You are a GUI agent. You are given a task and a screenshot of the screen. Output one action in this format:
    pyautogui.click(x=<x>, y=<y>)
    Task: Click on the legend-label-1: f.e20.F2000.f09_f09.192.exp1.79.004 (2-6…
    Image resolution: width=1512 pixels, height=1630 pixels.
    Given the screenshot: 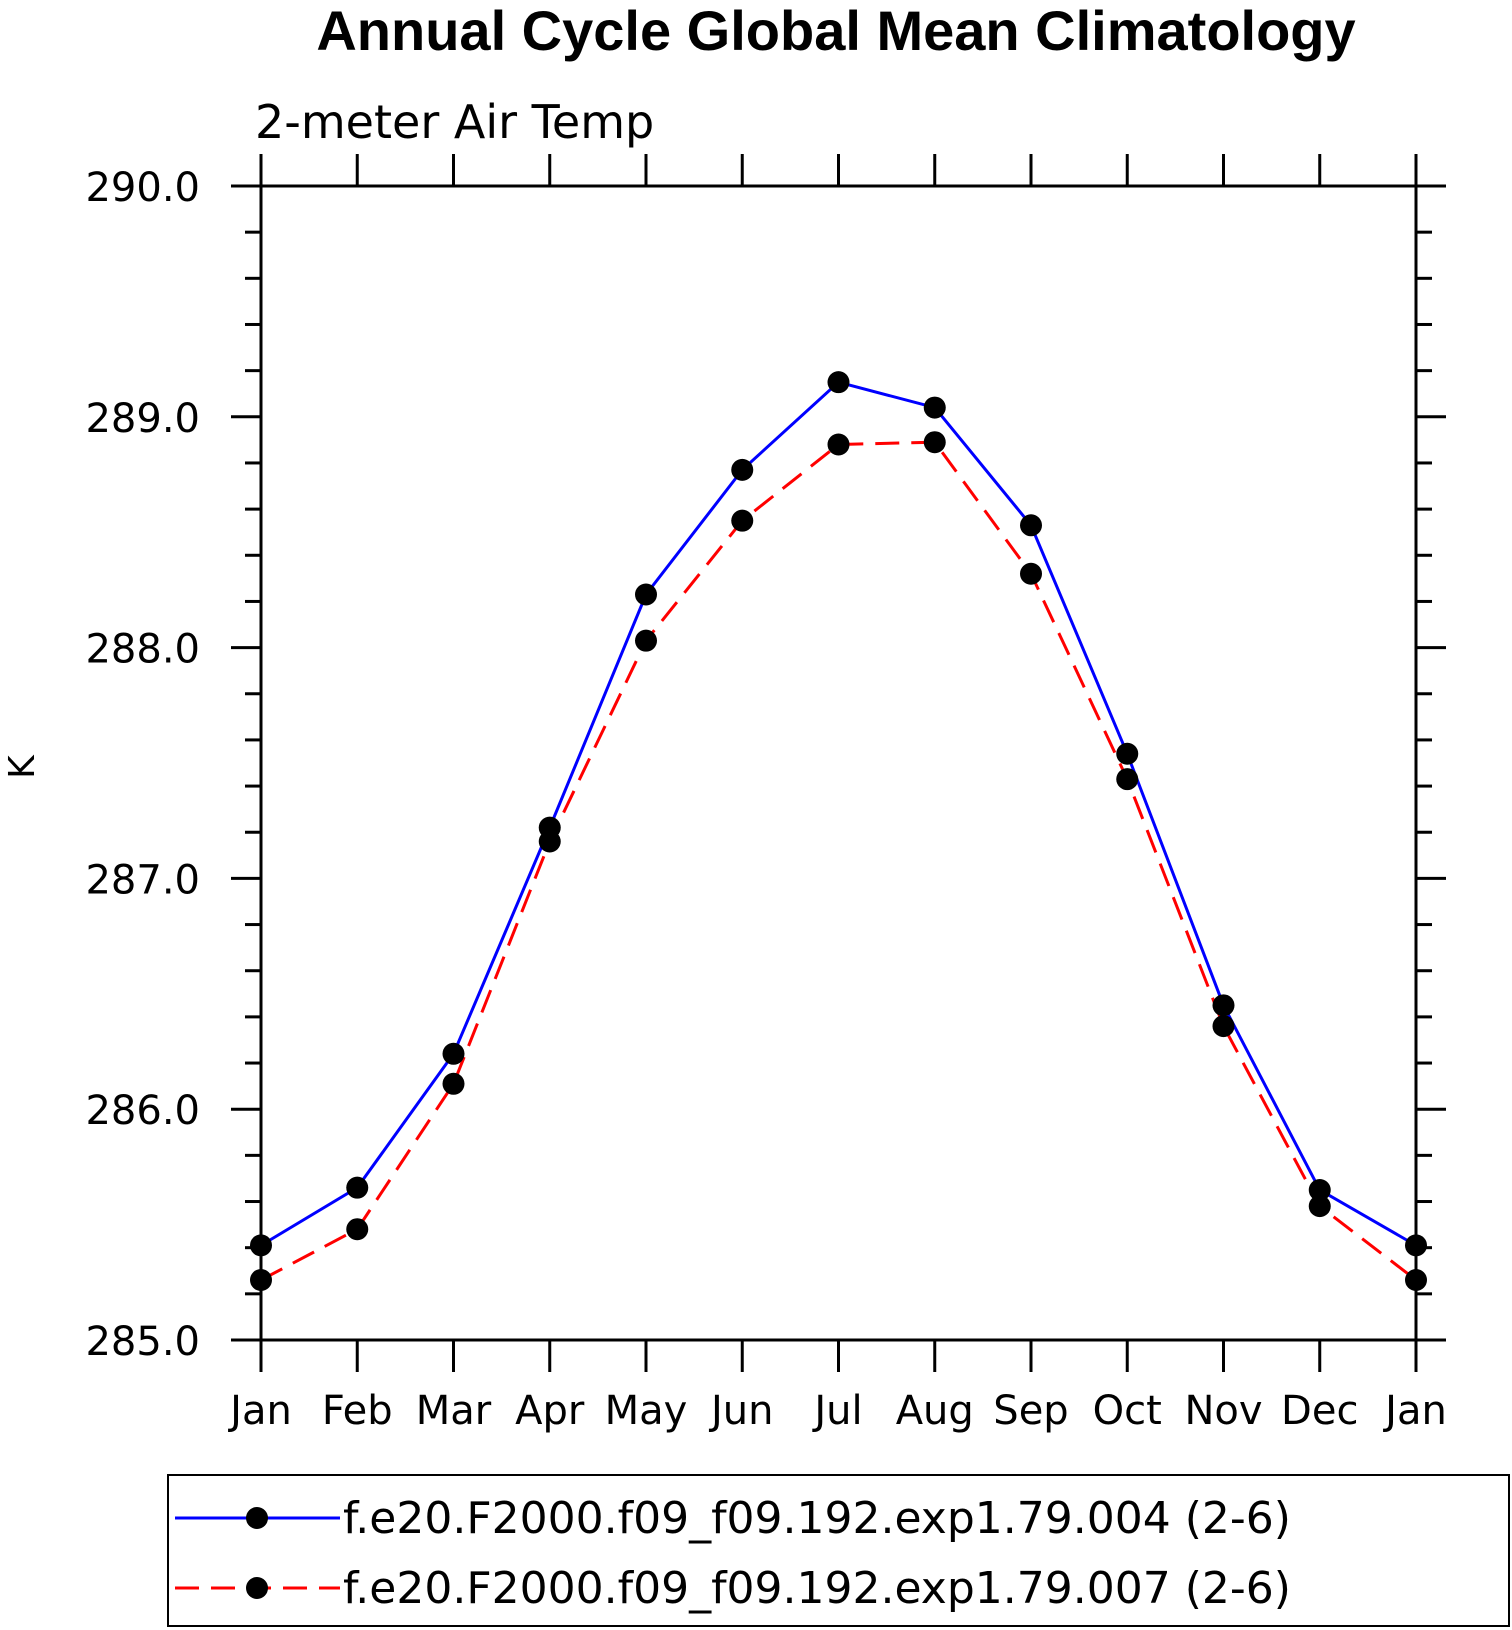 What is the action you would take?
    pyautogui.click(x=817, y=1518)
    